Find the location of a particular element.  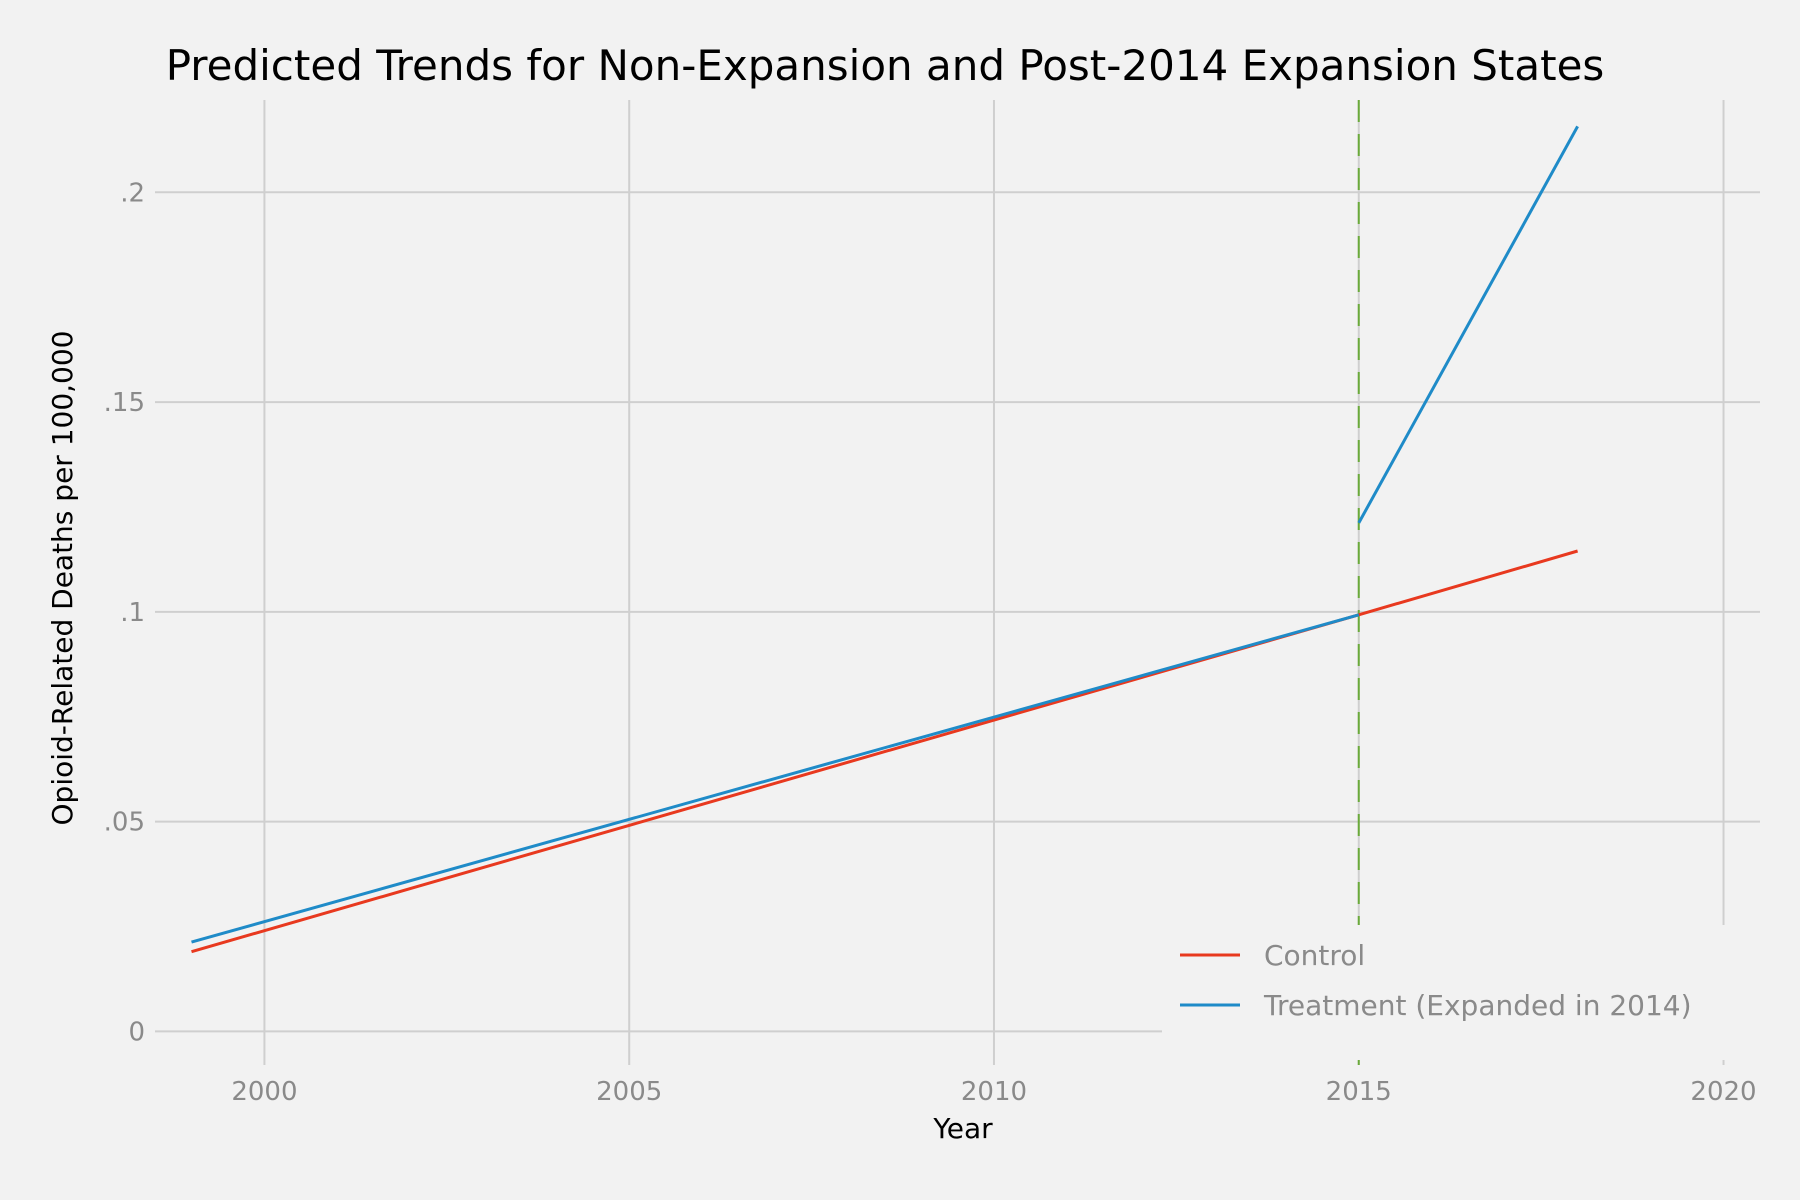

y-tick-label: .2 is located at coordinates (132, 193).